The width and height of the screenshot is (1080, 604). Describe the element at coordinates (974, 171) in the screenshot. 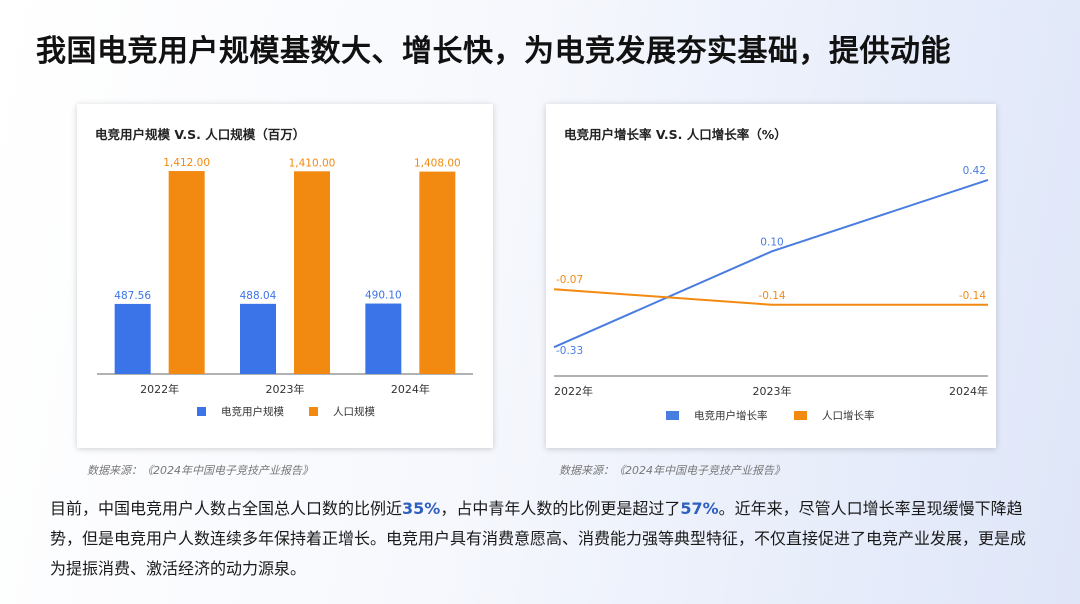

I see `data-label: 0.42` at that location.